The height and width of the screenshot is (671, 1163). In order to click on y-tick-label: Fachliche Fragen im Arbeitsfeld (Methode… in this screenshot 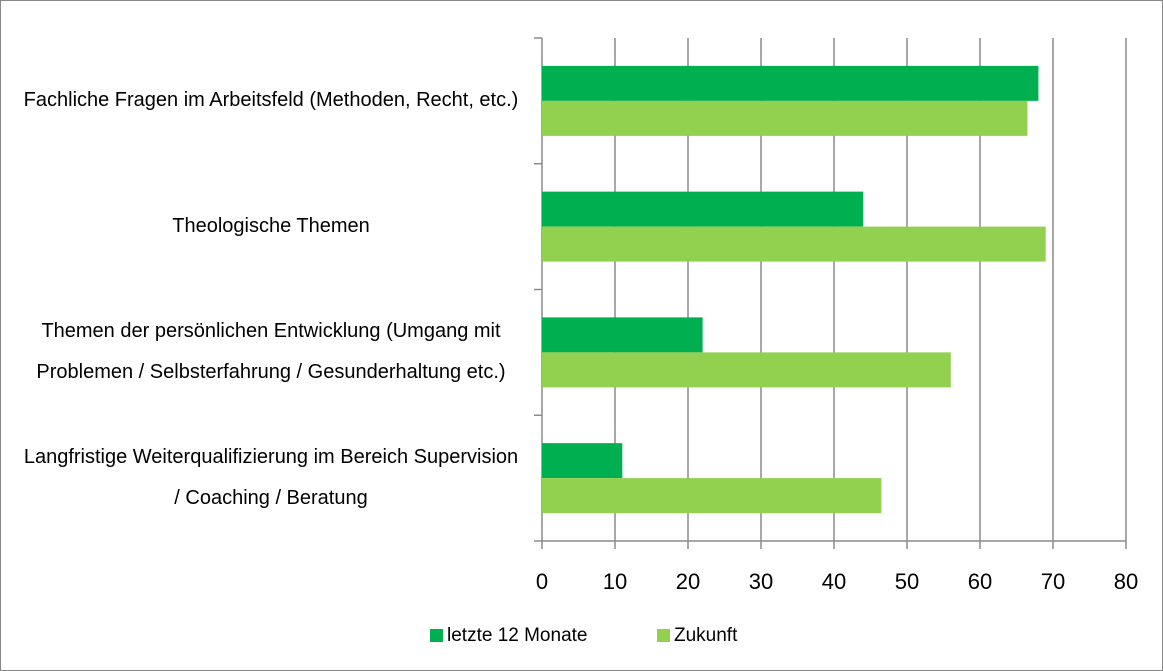, I will do `click(271, 100)`.